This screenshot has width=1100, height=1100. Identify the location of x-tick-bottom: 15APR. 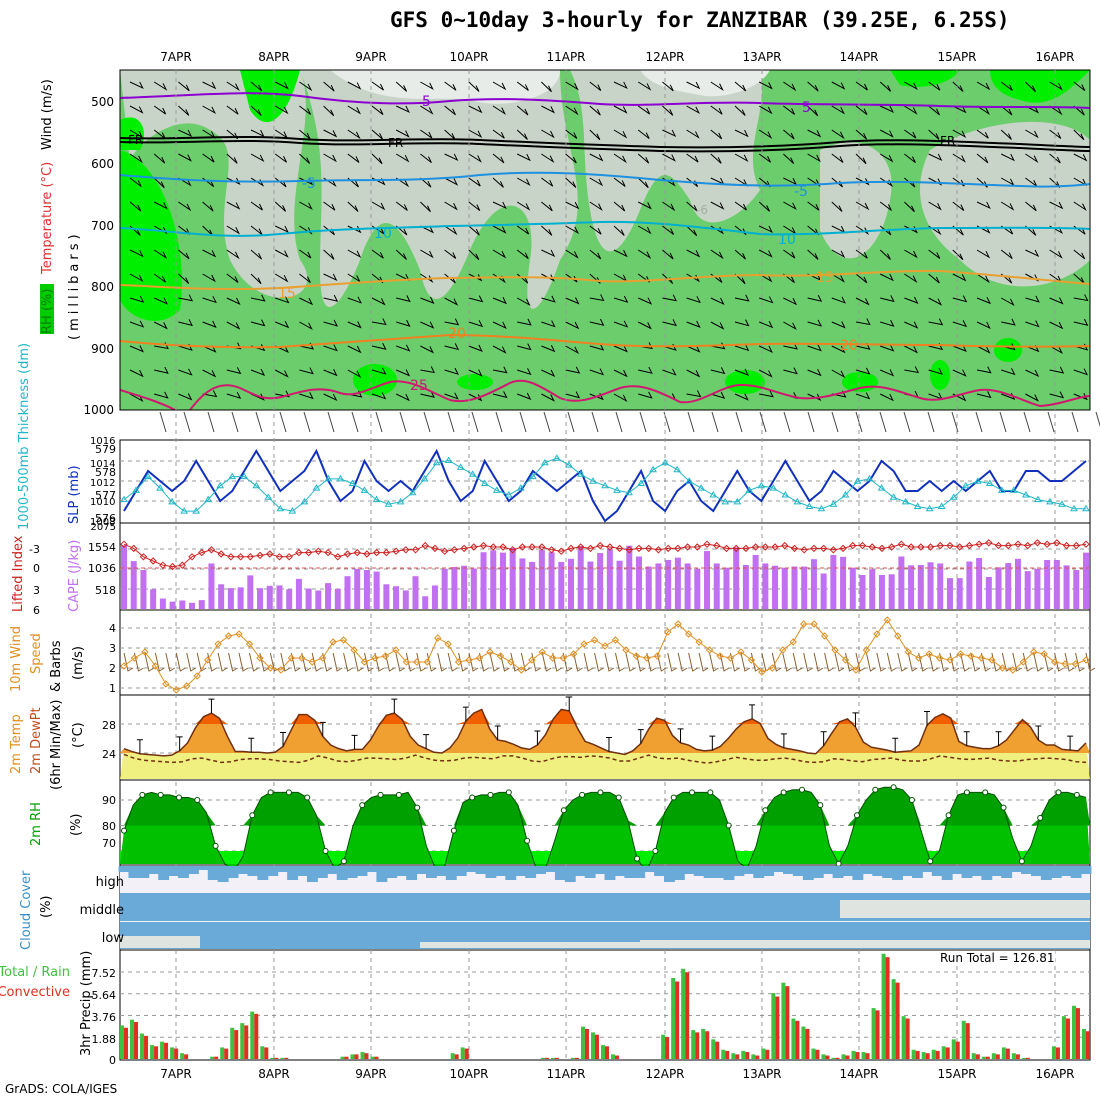
(956, 1074).